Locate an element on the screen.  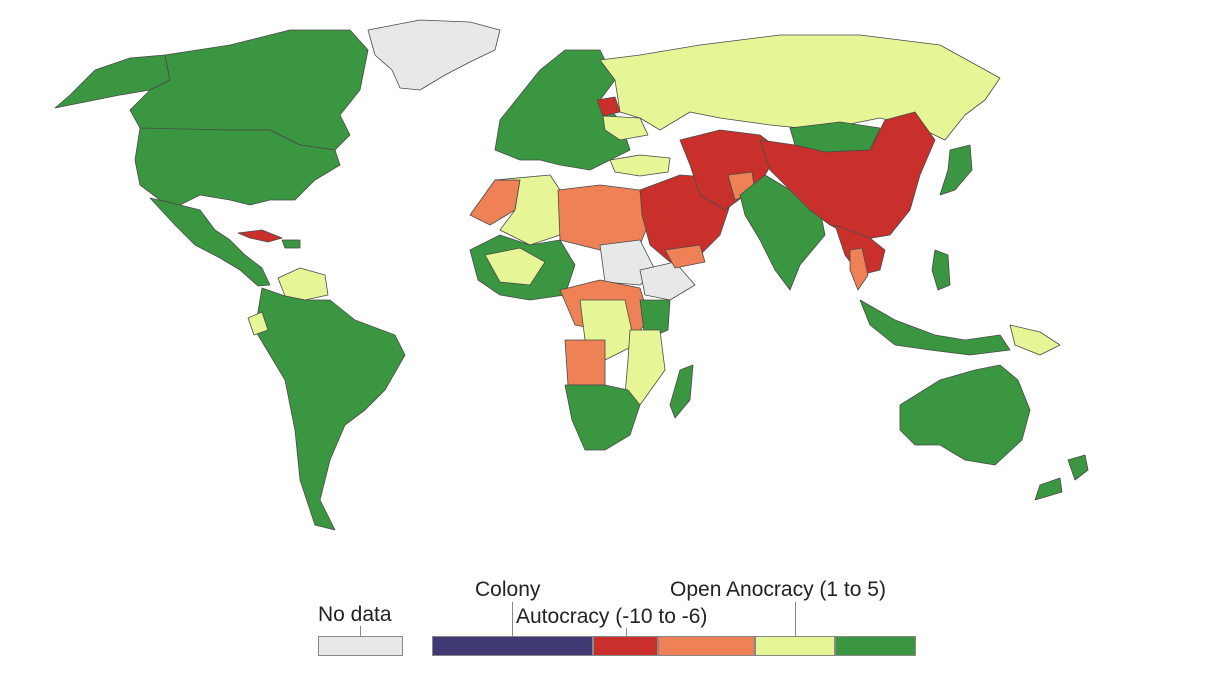
region-australia is located at coordinates (965, 415).